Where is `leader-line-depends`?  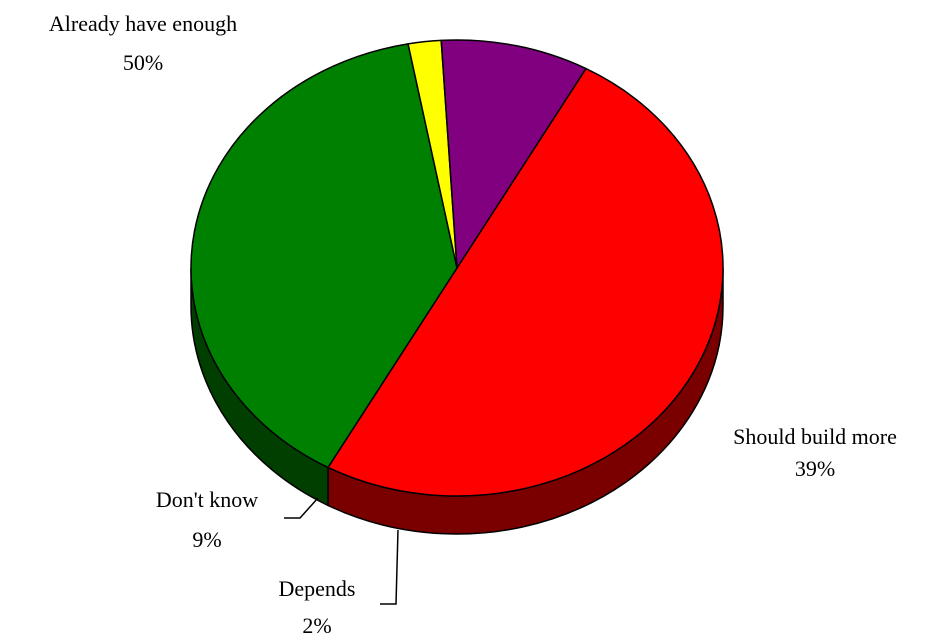
leader-line-depends is located at coordinates (389, 567).